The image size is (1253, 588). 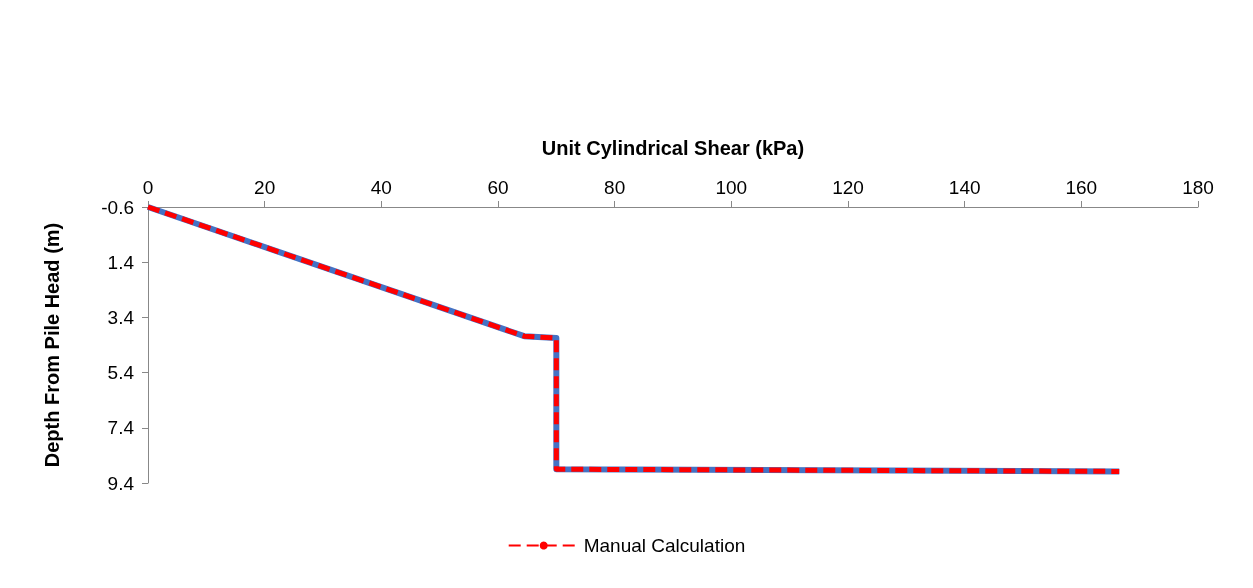 I want to click on x-tick-label: 60, so click(x=498, y=187).